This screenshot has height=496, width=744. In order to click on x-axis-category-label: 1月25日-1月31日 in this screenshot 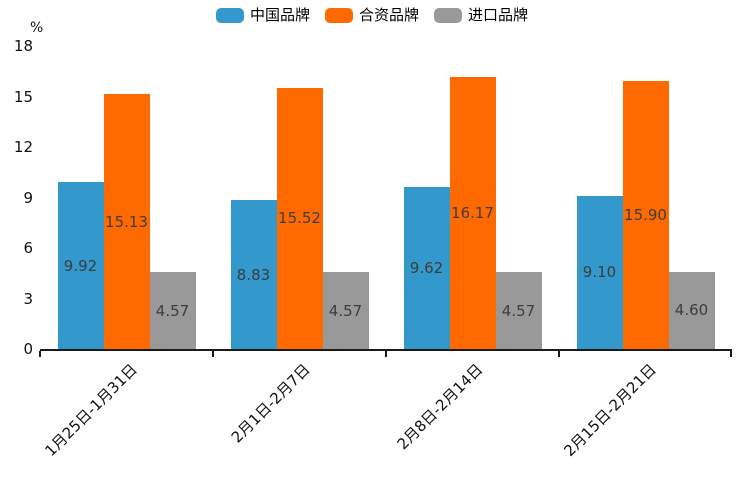, I will do `click(91, 410)`.